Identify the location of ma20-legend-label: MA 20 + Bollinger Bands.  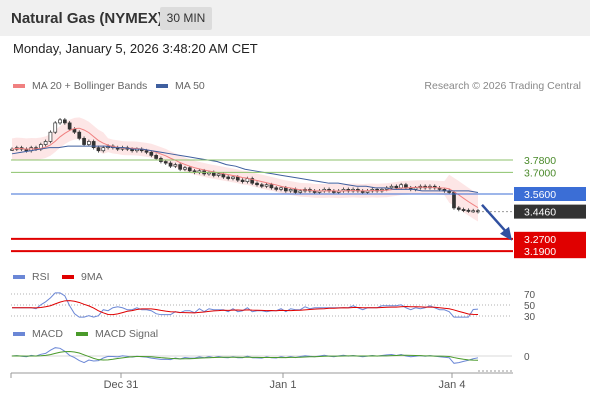
(90, 86).